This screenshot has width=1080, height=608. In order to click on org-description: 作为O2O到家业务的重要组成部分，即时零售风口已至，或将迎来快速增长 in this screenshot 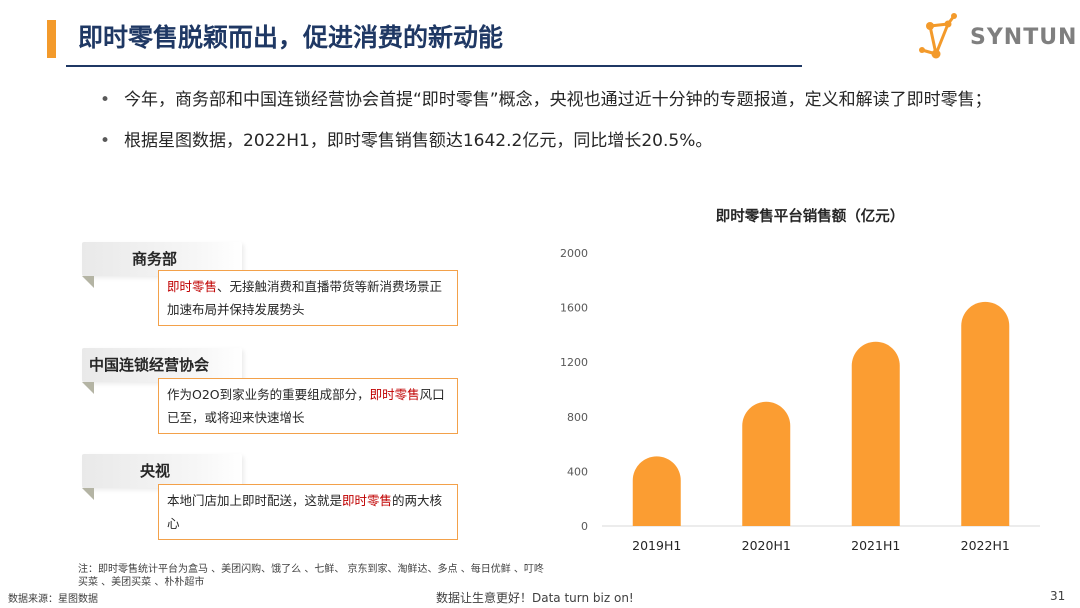, I will do `click(308, 406)`.